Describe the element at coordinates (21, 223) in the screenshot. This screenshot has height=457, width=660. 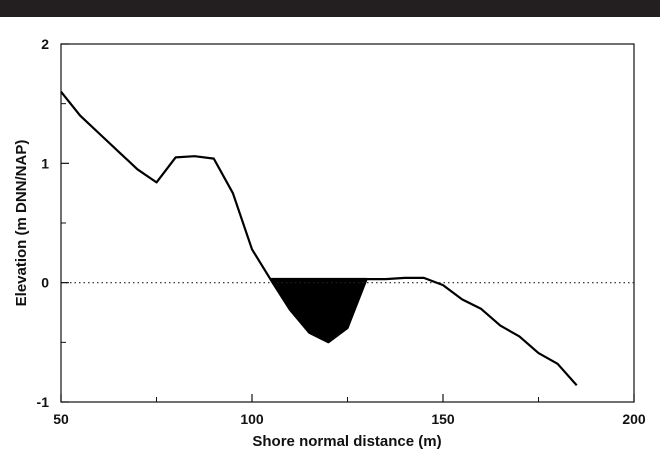
I see `y-axis-label: Elevation (m DNN/NAP)` at that location.